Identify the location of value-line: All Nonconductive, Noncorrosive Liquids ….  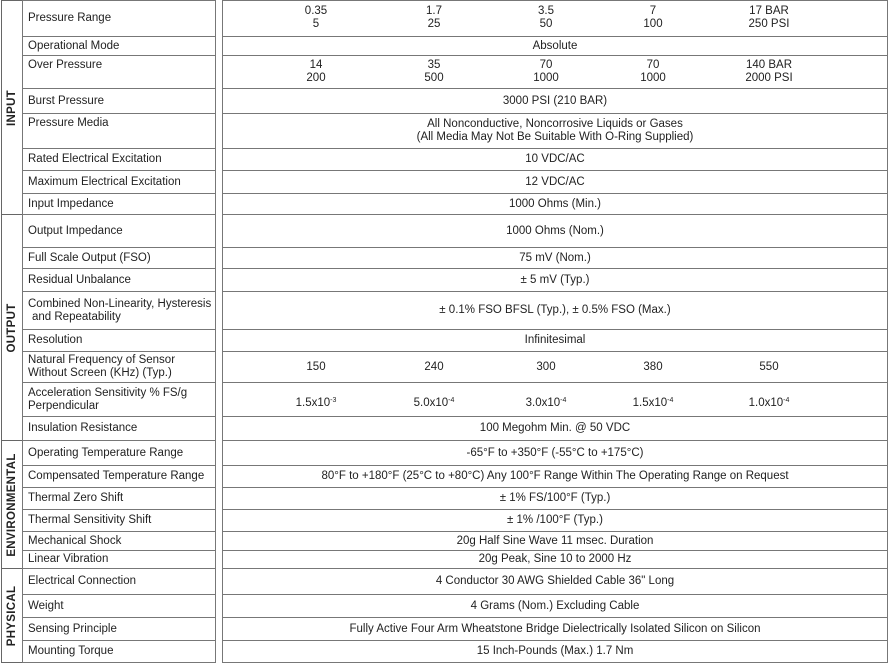
(555, 124).